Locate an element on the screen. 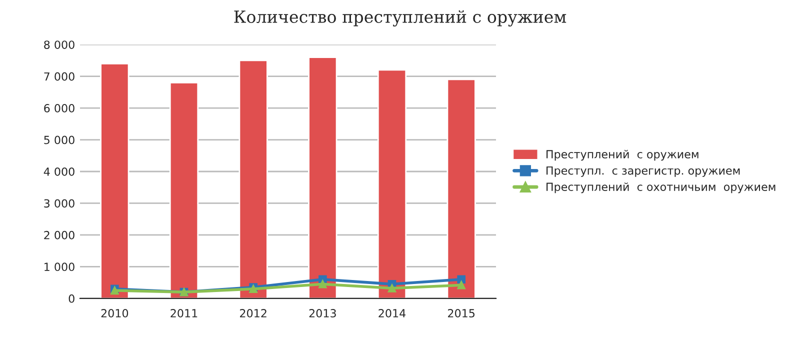 The width and height of the screenshot is (800, 343). y-tick-label: 5 000 is located at coordinates (59, 140).